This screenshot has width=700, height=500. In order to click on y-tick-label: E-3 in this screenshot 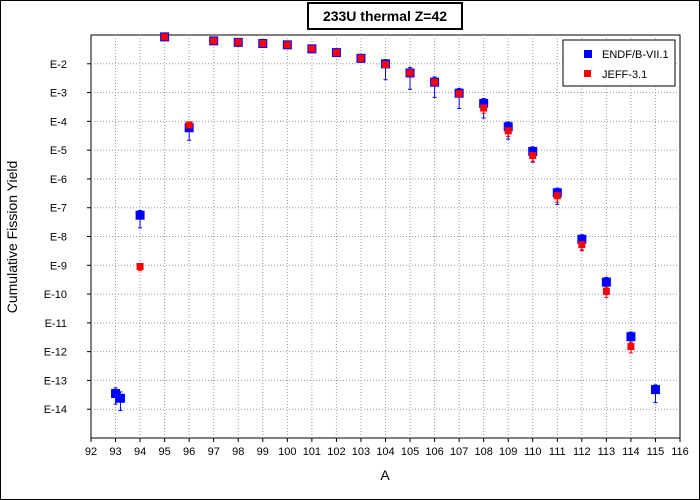, I will do `click(58, 94)`.